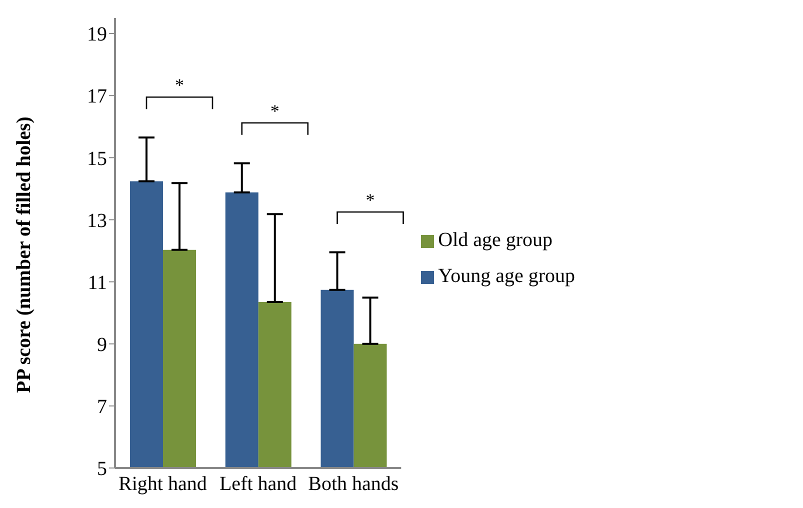 The width and height of the screenshot is (803, 508). Describe the element at coordinates (97, 97) in the screenshot. I see `y-tick-label: 17` at that location.